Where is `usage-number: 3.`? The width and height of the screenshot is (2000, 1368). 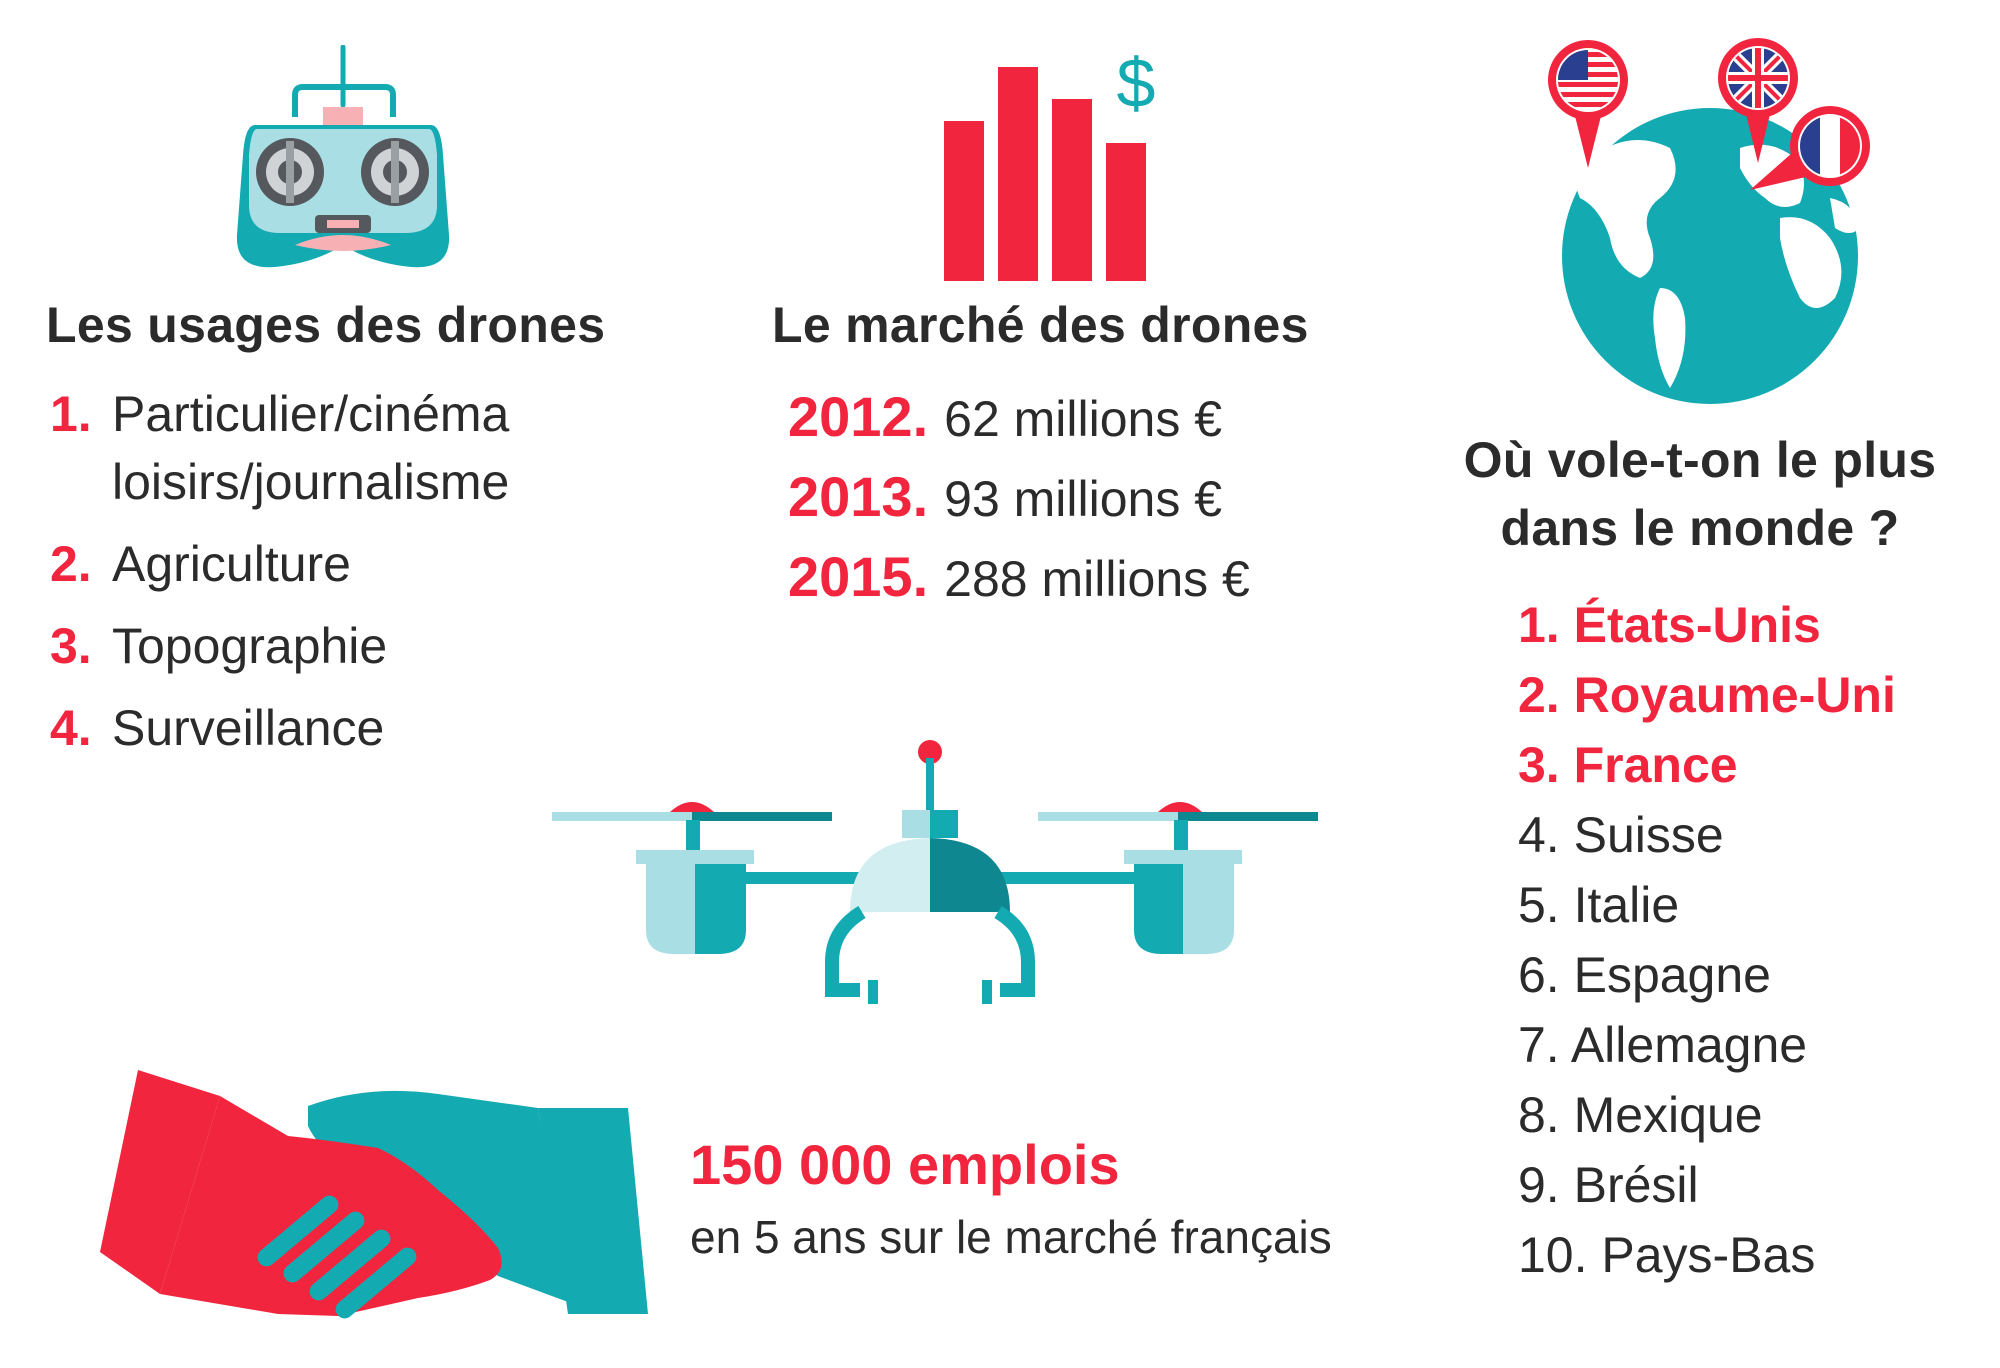
usage-number: 3. is located at coordinates (71, 646).